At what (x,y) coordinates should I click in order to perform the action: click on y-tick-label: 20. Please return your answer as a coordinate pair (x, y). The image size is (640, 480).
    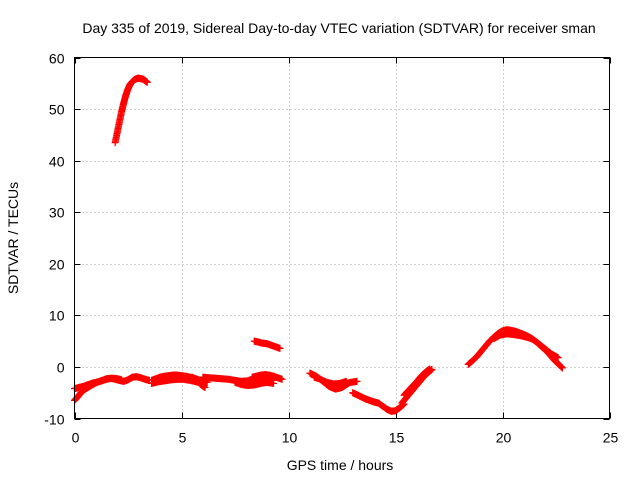
    Looking at the image, I should click on (57, 265).